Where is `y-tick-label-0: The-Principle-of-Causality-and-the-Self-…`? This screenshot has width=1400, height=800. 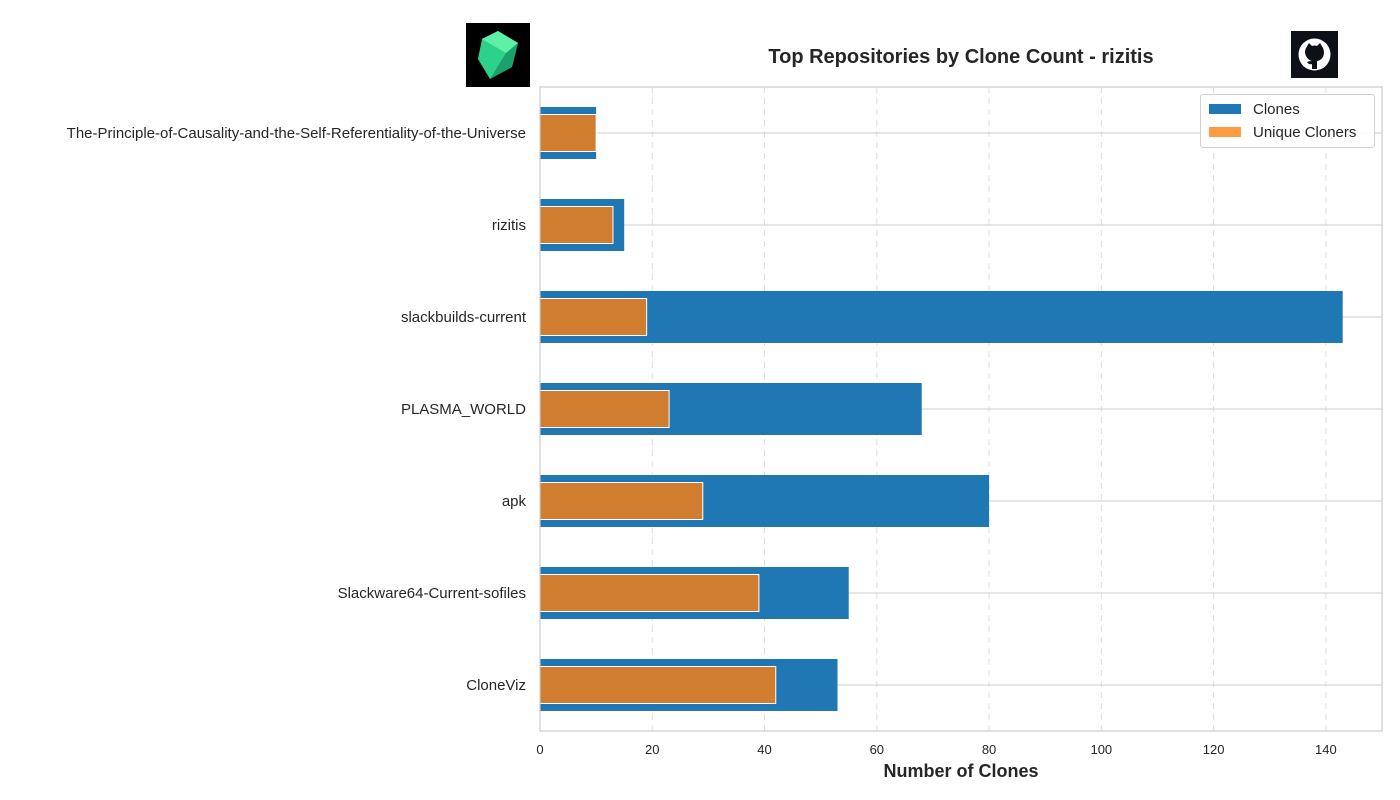 y-tick-label-0: The-Principle-of-Causality-and-the-Self-… is located at coordinates (296, 133).